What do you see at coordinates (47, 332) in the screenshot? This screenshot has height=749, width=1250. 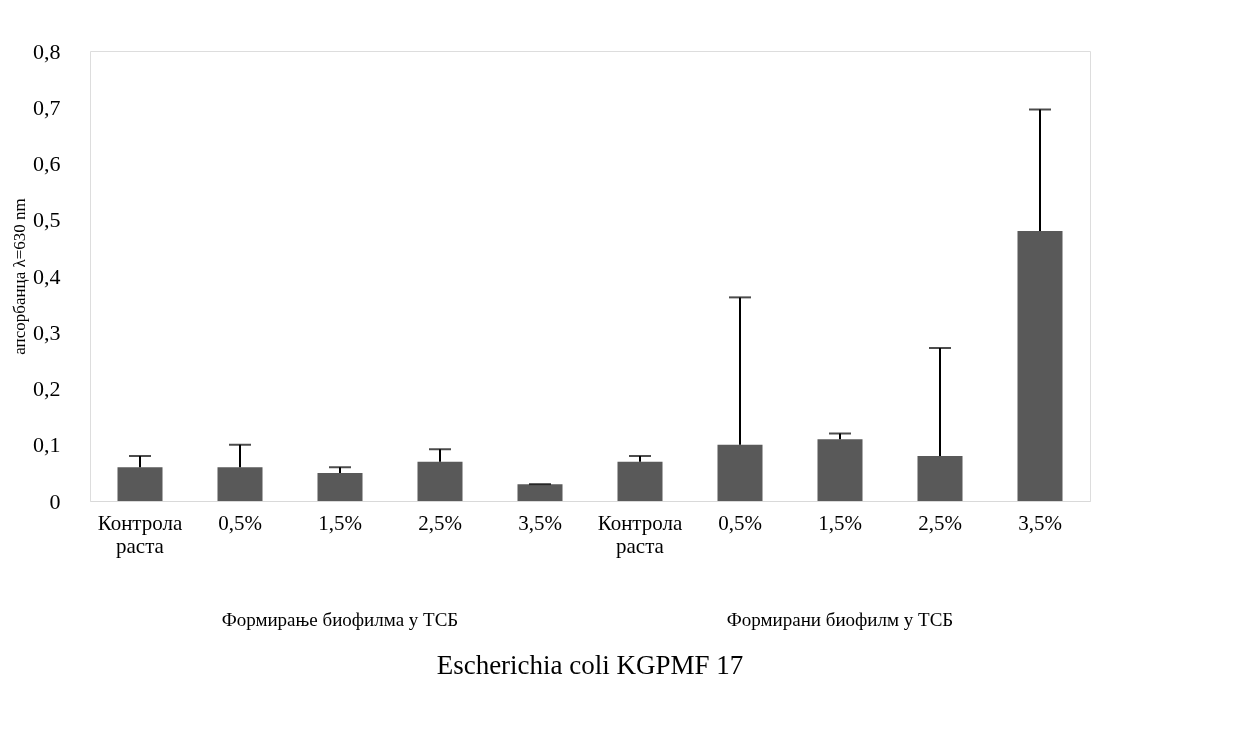 I see `y-tick-label: 0,3` at bounding box center [47, 332].